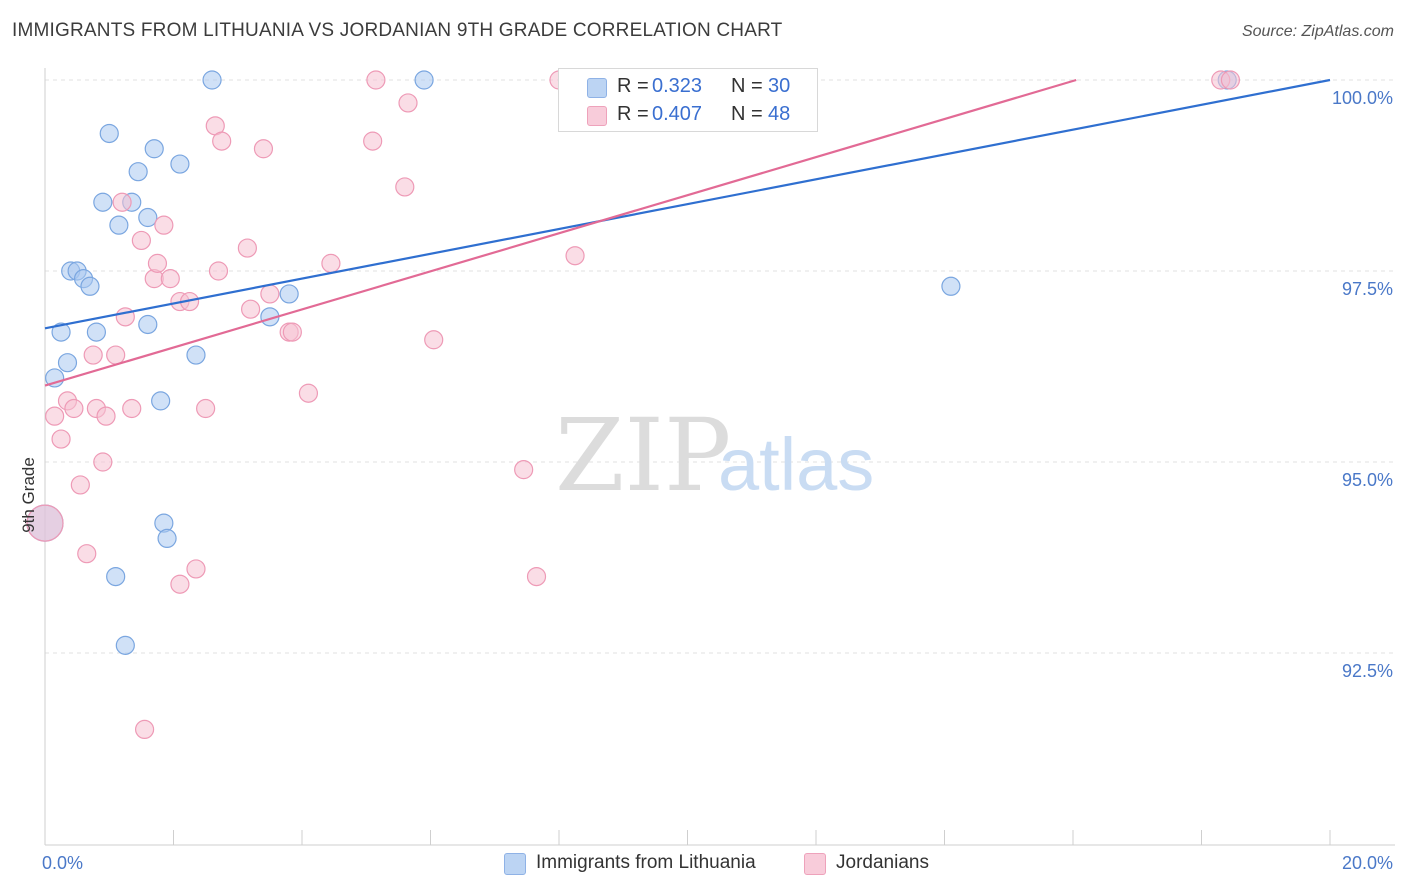 The width and height of the screenshot is (1406, 892). I want to click on watermark-atlas: atlas, so click(796, 464).